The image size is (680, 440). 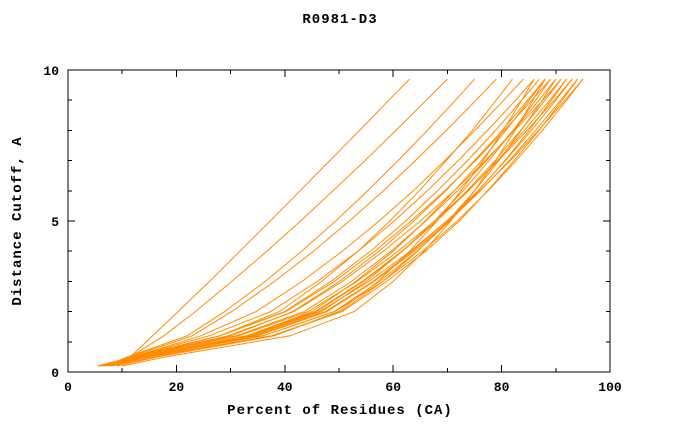 I want to click on y-axis-label: Distance Cutoff, A, so click(x=18, y=221).